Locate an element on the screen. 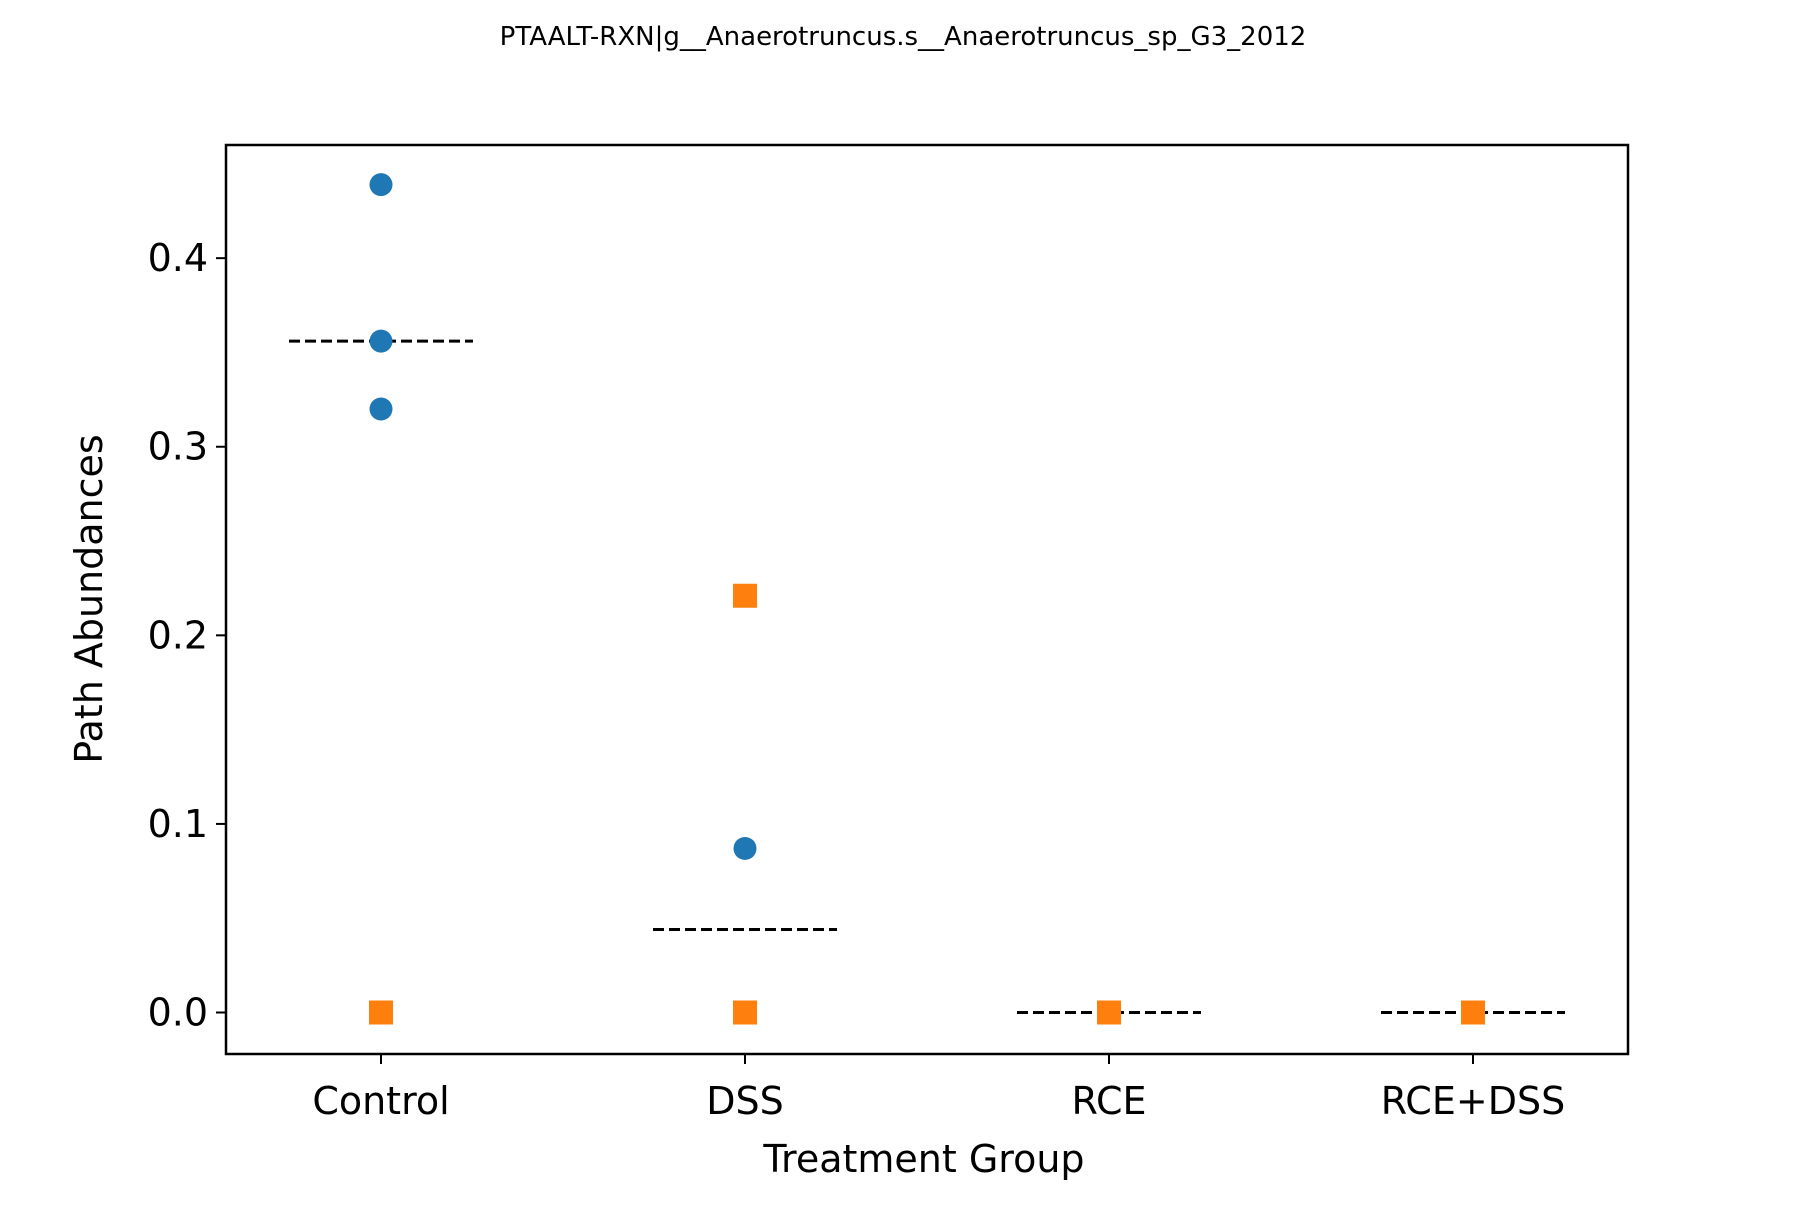 The image size is (1800, 1205). x-tick-label: RCE is located at coordinates (1108, 1101).